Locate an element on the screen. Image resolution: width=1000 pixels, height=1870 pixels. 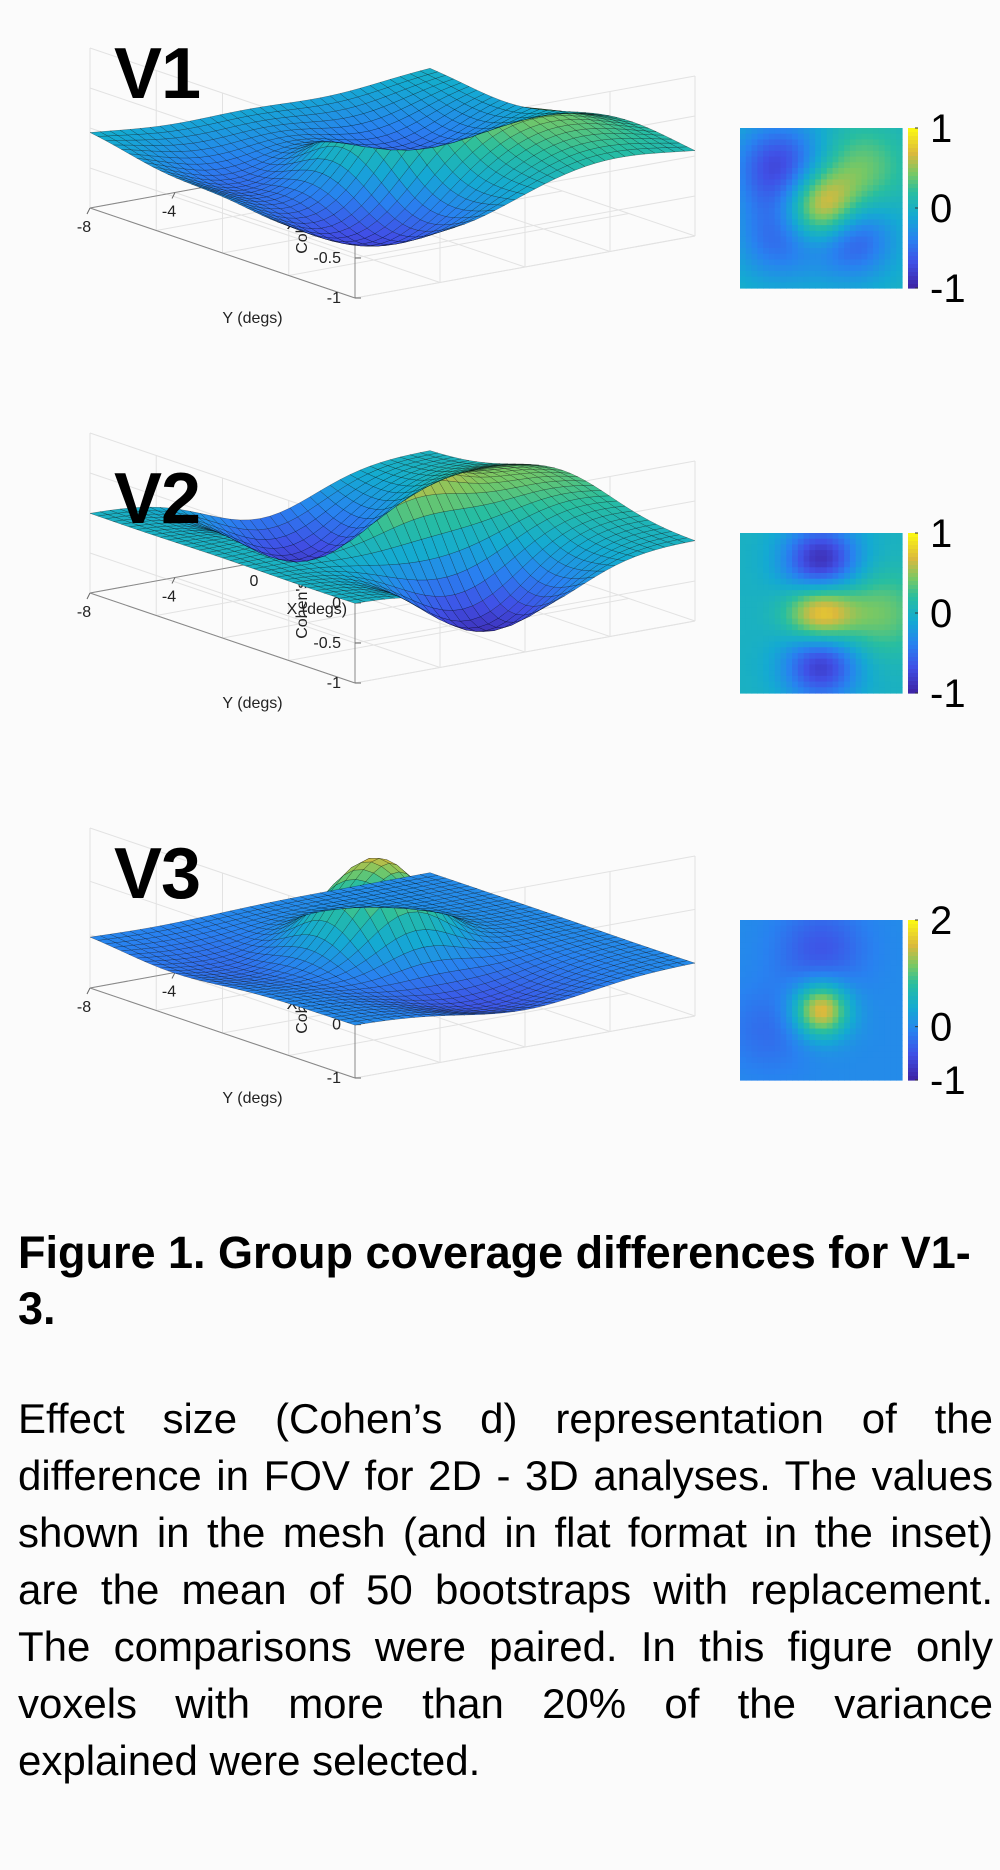
panel-label-v1: V1 is located at coordinates (157, 74).